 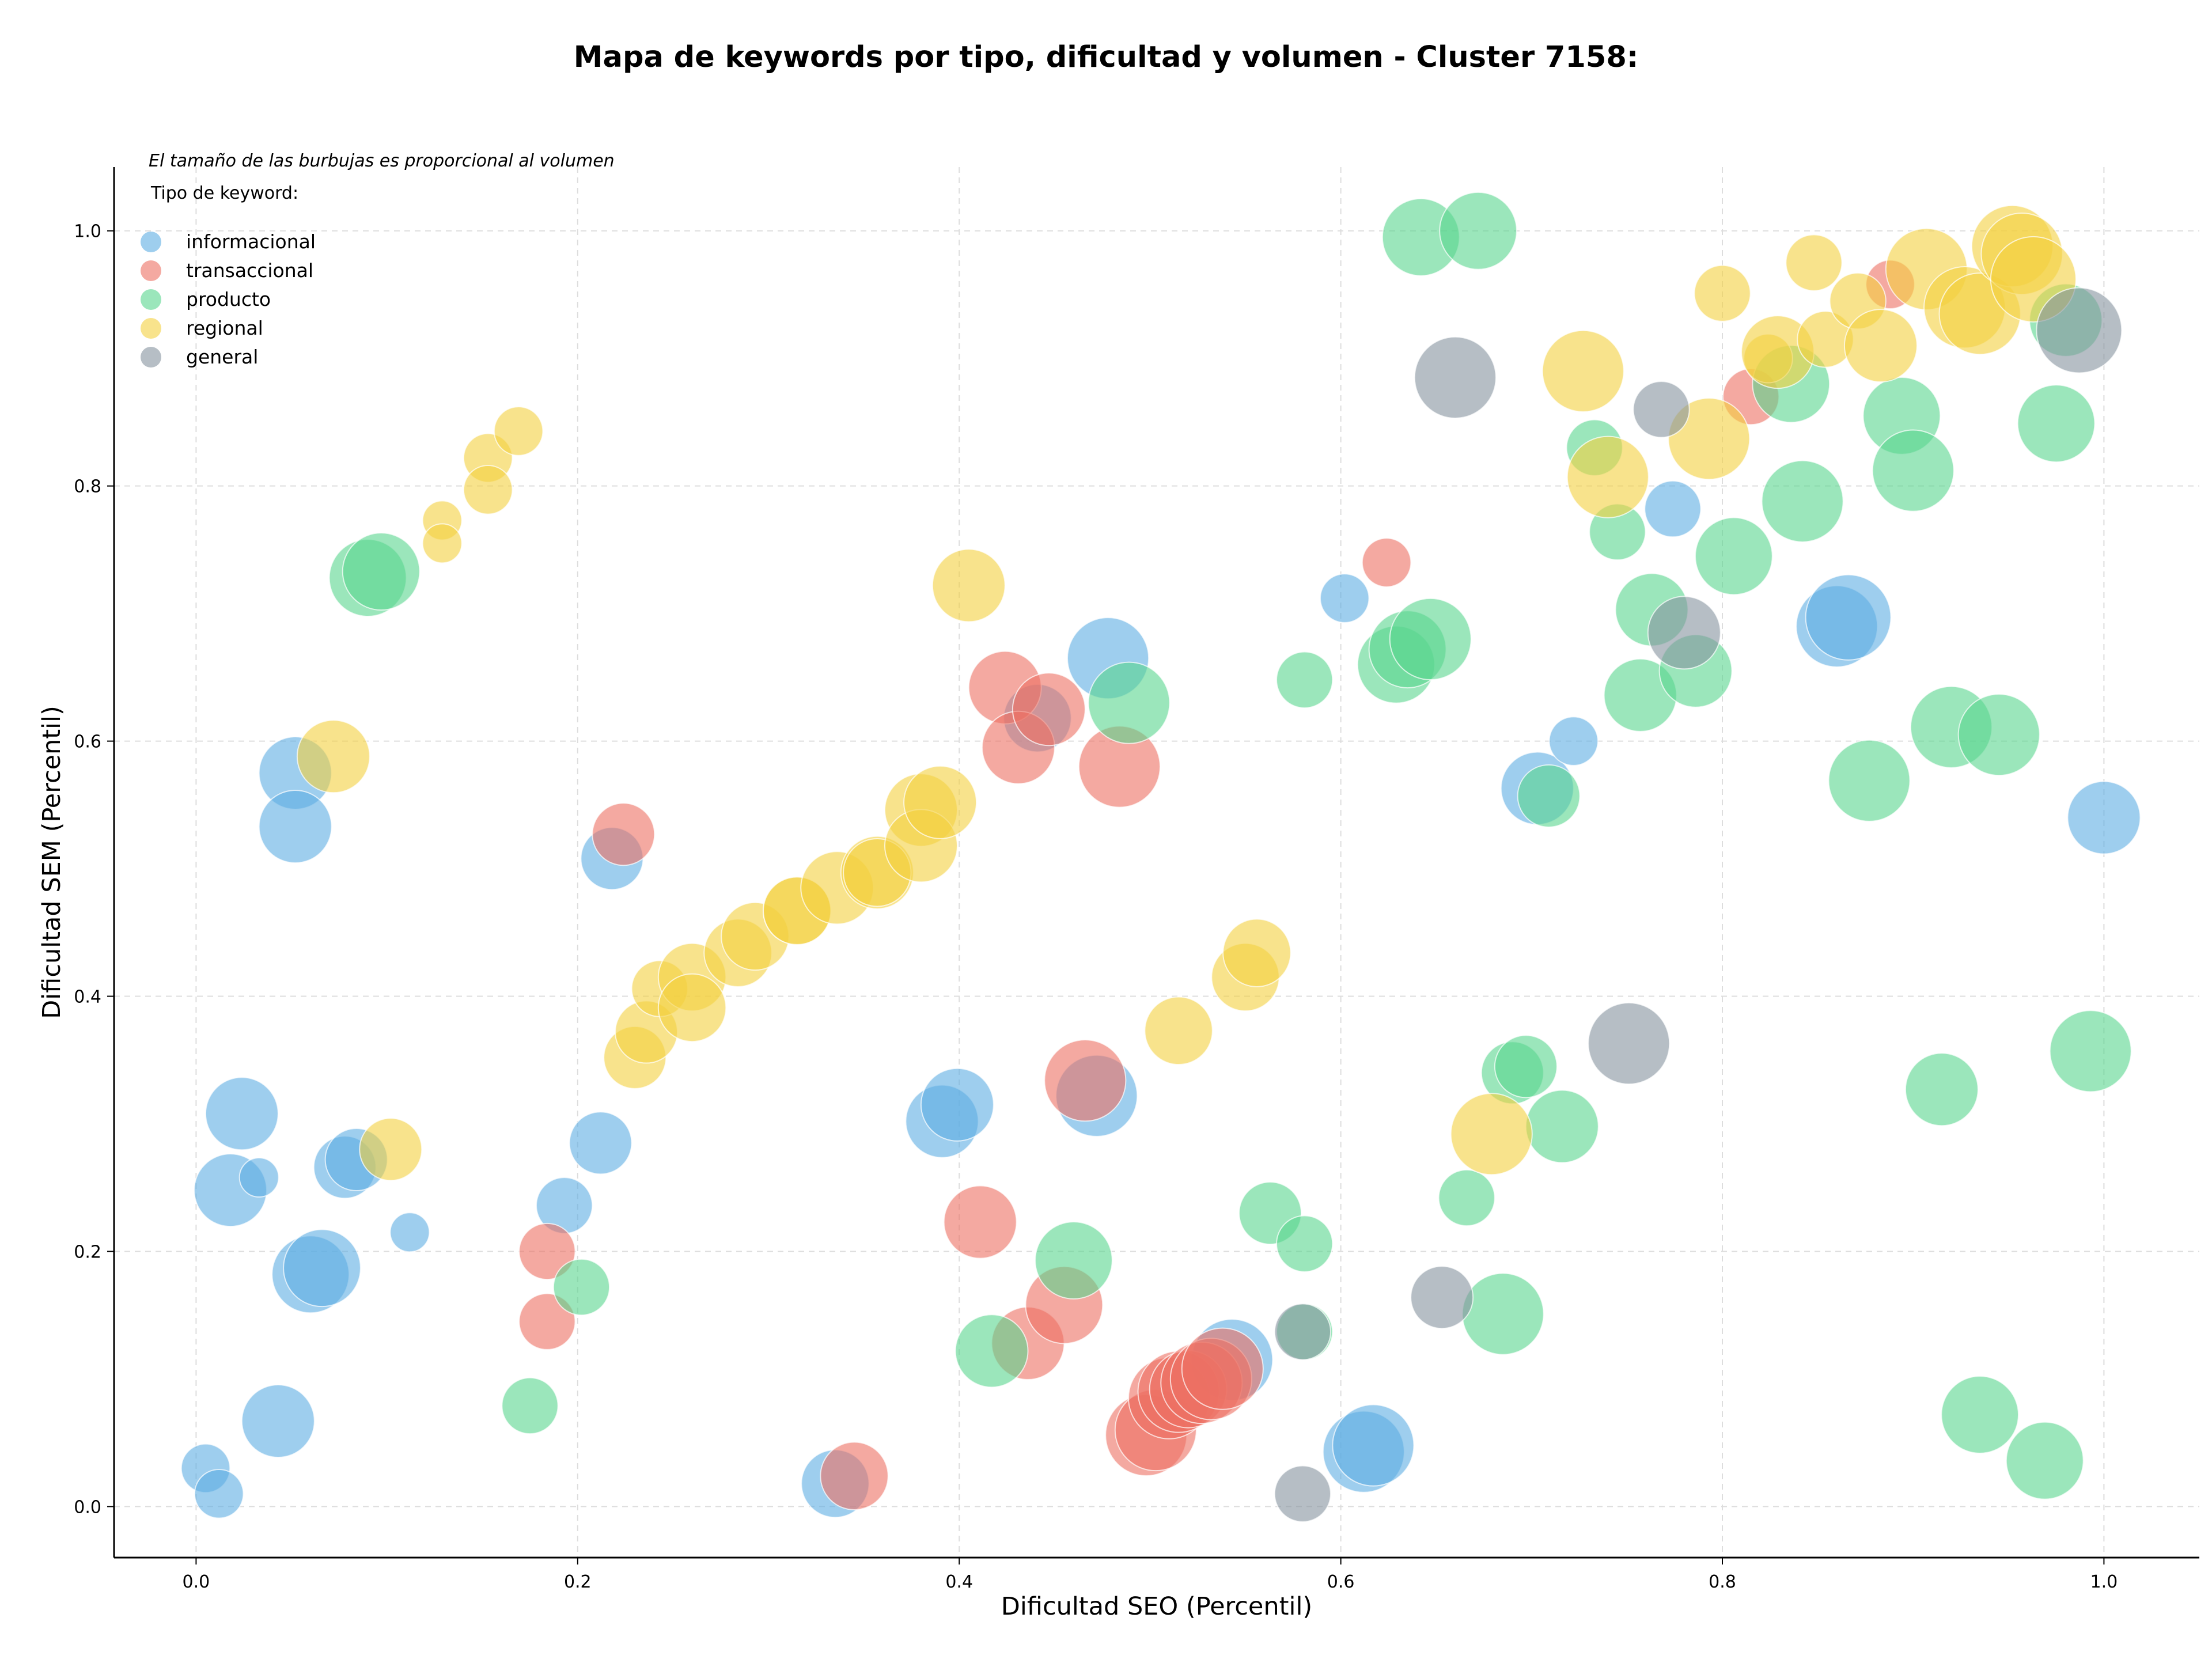 What do you see at coordinates (959, 1582) in the screenshot?
I see `x-tick-label: 0.4` at bounding box center [959, 1582].